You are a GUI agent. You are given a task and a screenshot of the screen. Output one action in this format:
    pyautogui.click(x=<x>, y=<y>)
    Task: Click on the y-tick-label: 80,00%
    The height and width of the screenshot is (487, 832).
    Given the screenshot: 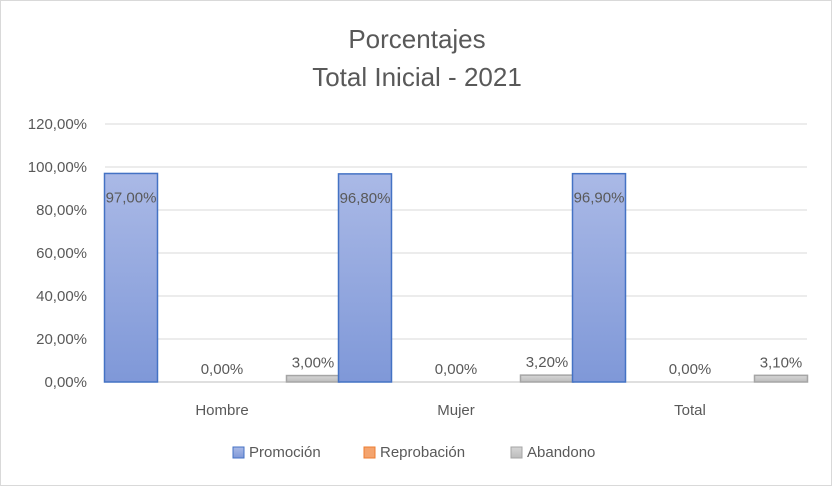 What is the action you would take?
    pyautogui.click(x=61, y=210)
    